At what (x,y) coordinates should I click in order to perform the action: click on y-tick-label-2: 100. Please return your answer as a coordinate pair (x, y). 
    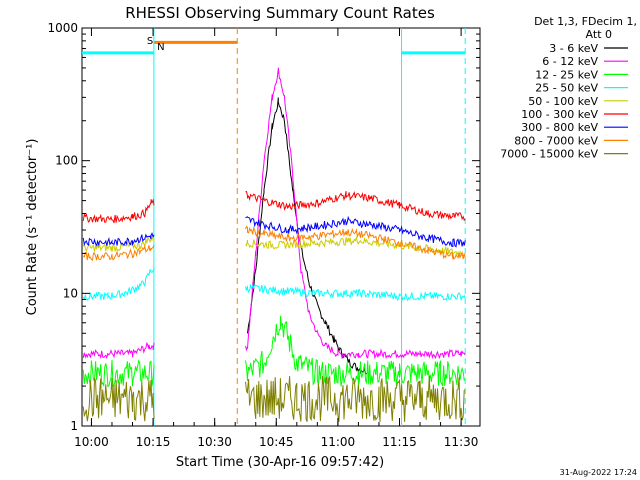
    Looking at the image, I should click on (66, 161).